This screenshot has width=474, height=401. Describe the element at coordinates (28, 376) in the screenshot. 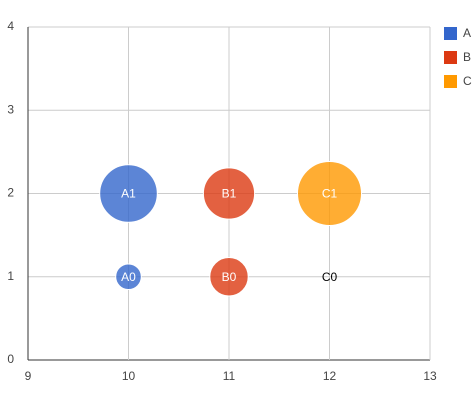

I see `x-tick-label: 9` at that location.